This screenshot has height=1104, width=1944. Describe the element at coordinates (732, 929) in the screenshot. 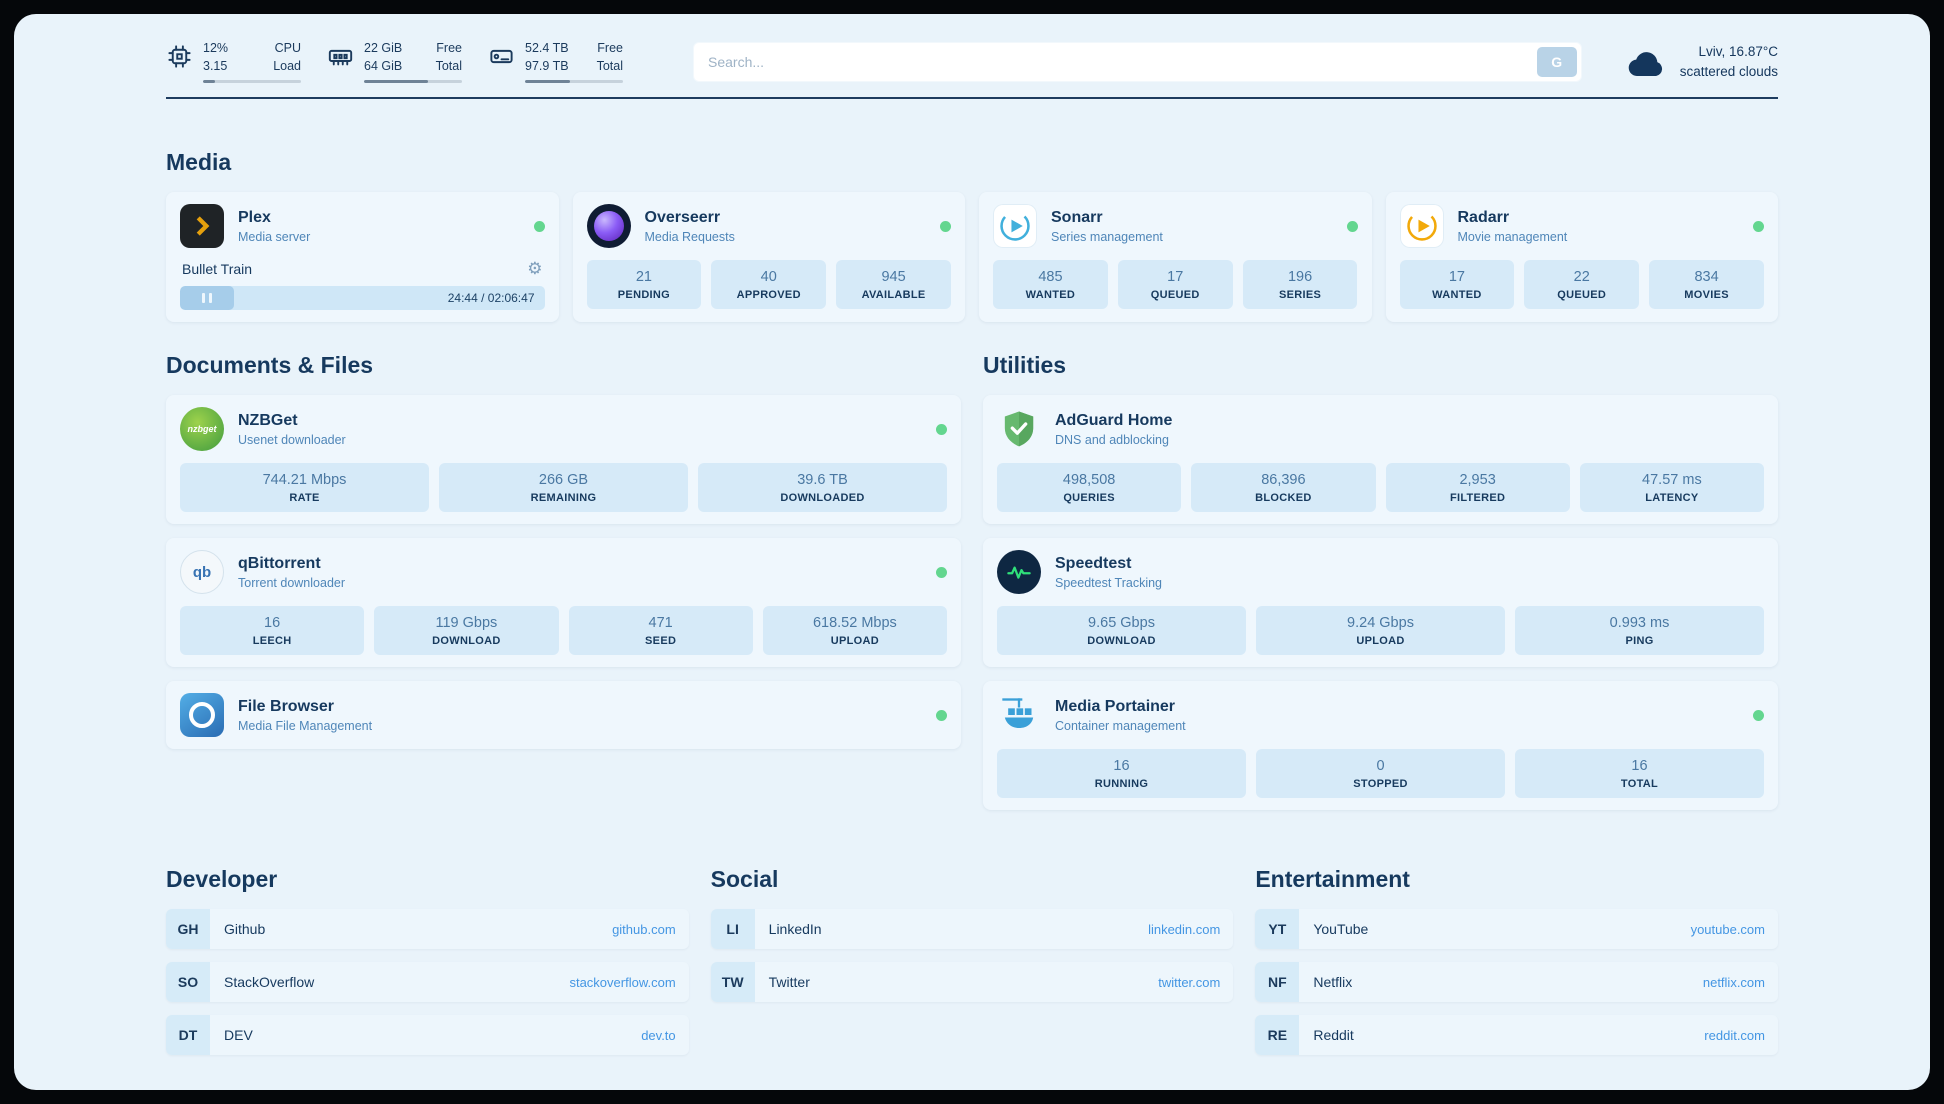

I see `bookmark-abbr: LI` at that location.